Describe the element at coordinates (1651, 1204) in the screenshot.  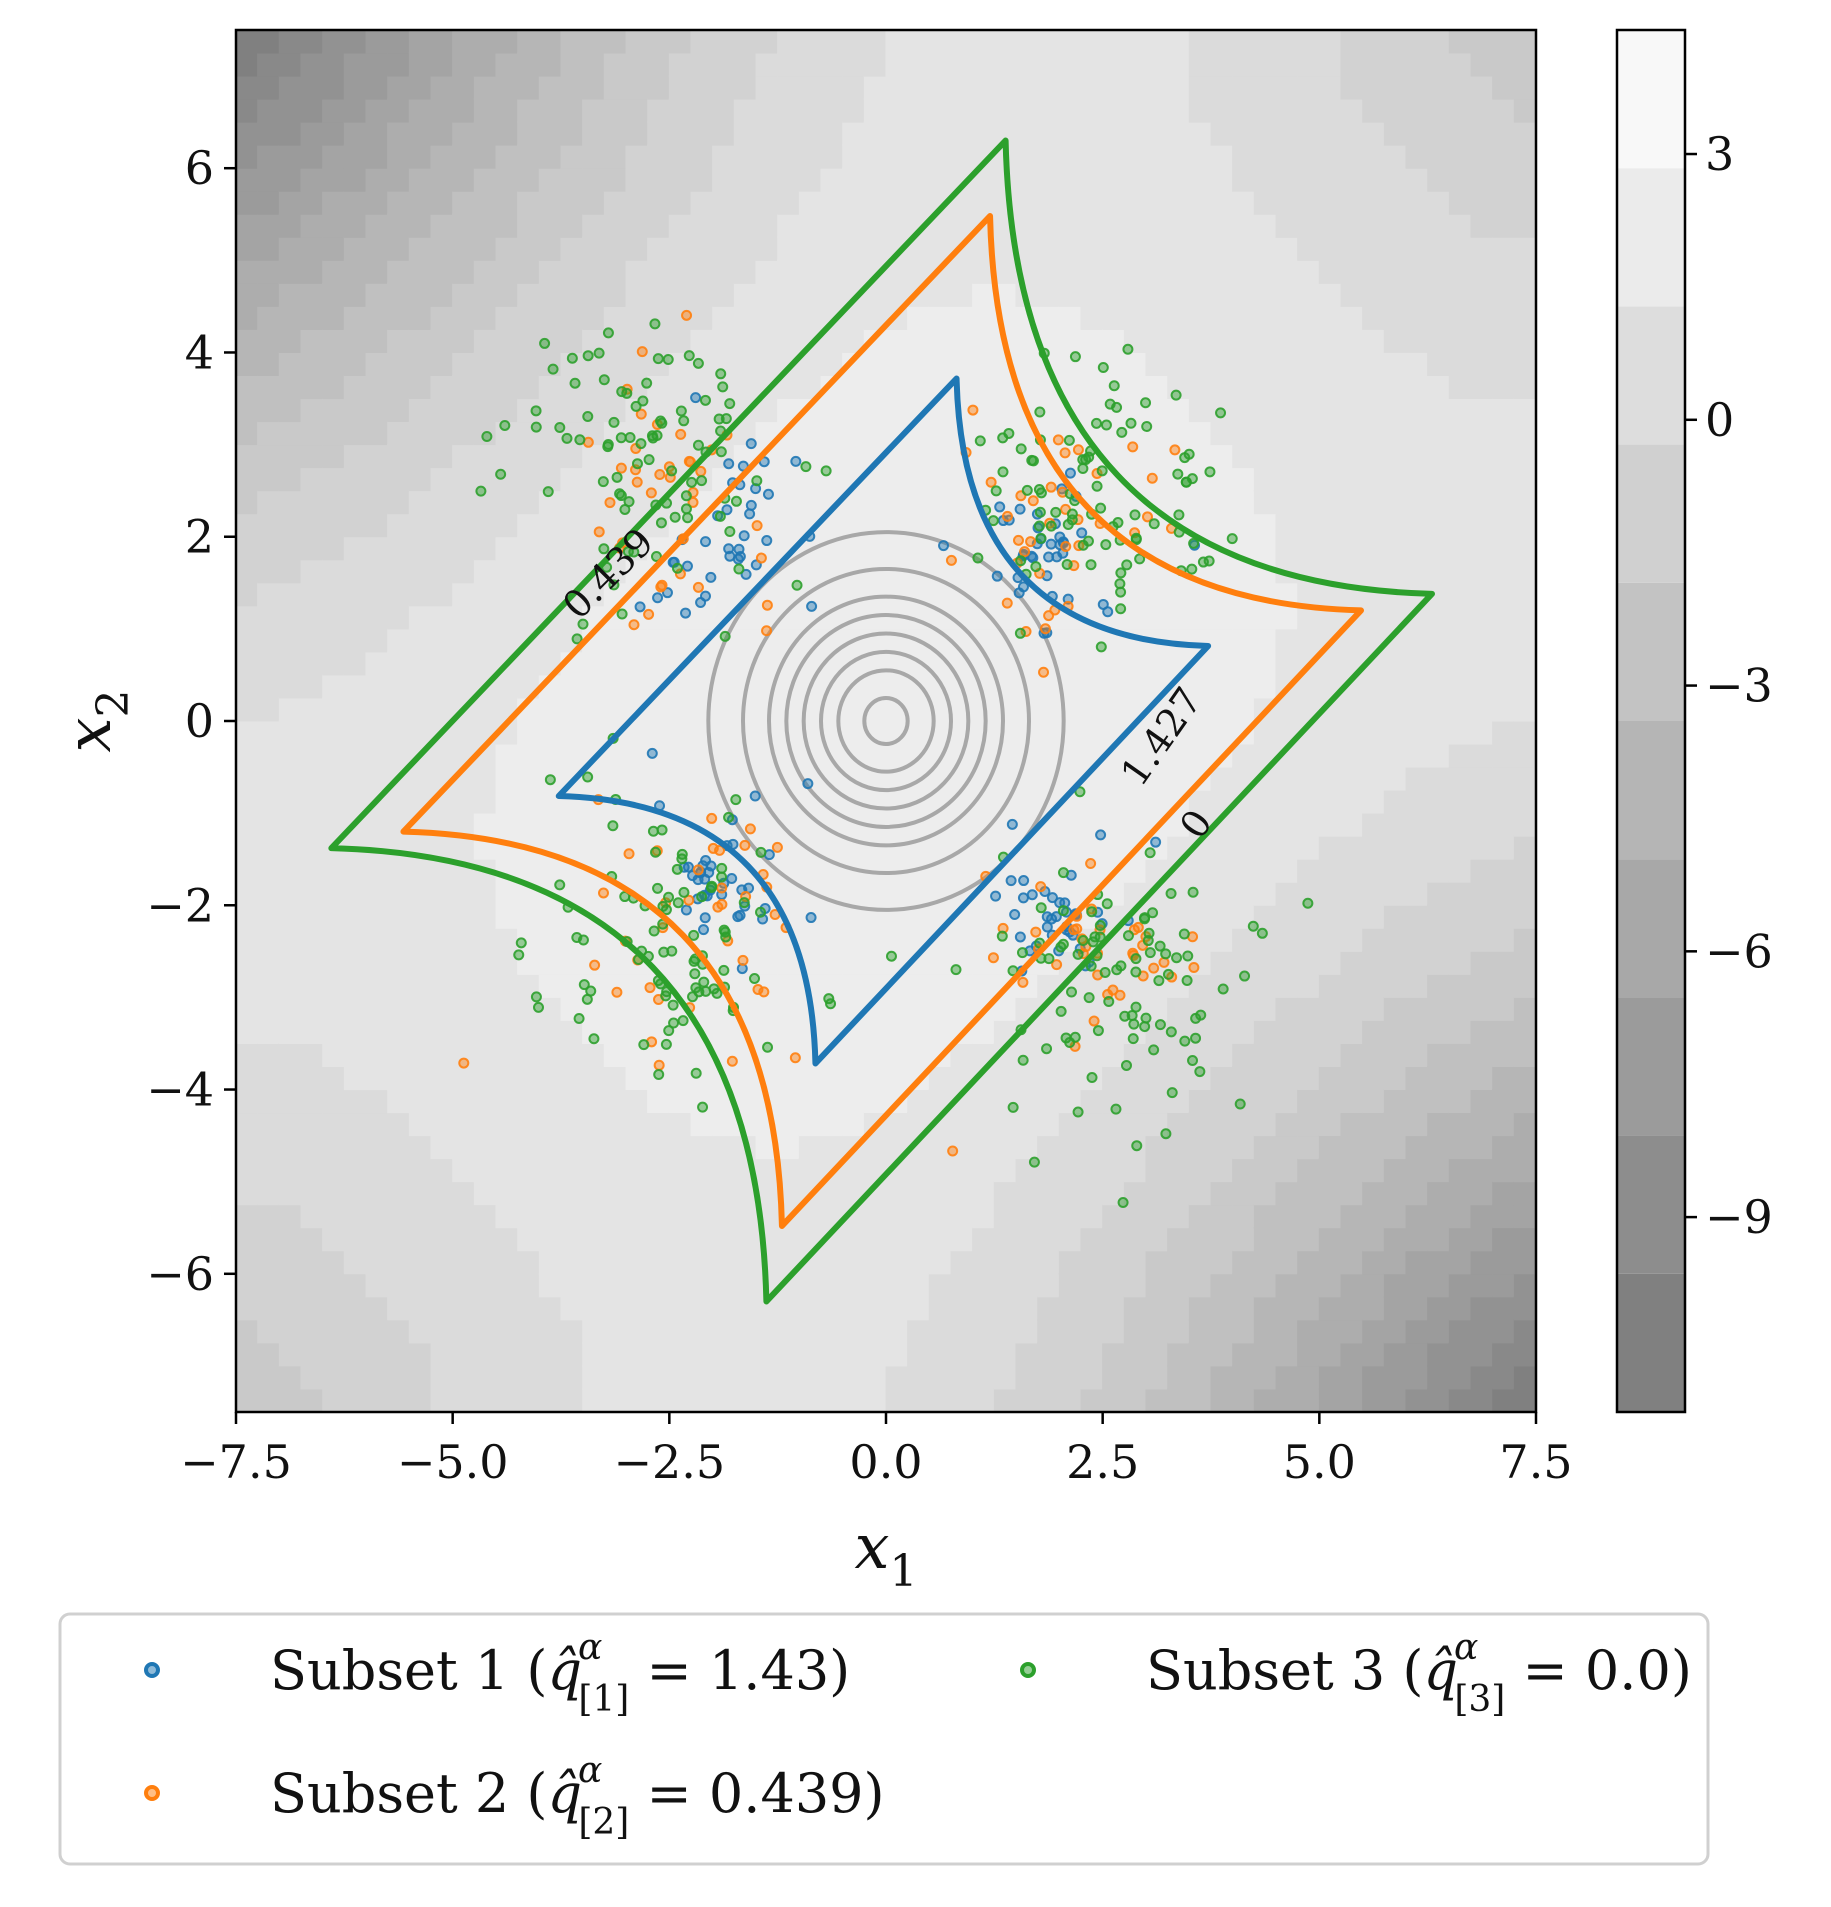
I see `colorbar-band` at that location.